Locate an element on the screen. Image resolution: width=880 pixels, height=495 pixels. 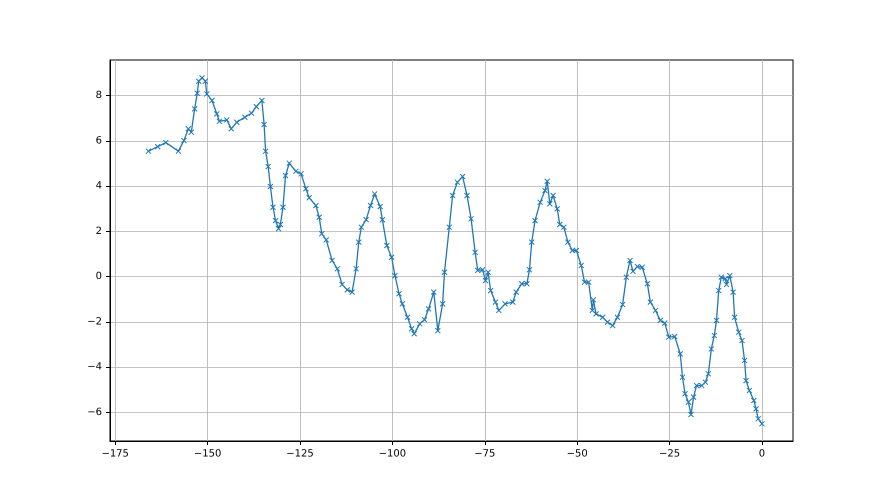
x-tick-label: −75 is located at coordinates (485, 454).